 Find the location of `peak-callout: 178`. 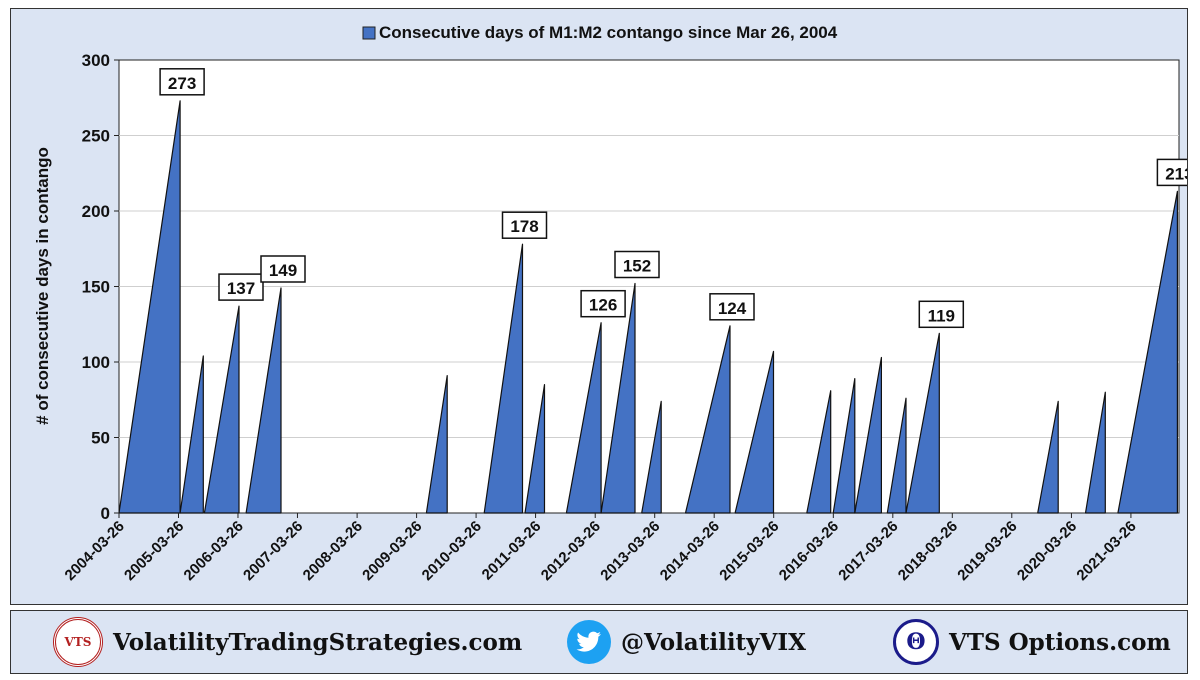

peak-callout: 178 is located at coordinates (524, 225).